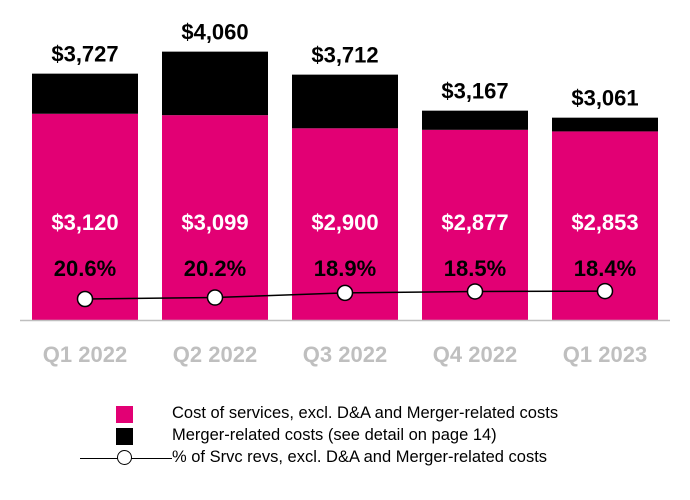 The height and width of the screenshot is (500, 690). What do you see at coordinates (344, 222) in the screenshot?
I see `cost-value-label: $2,900` at bounding box center [344, 222].